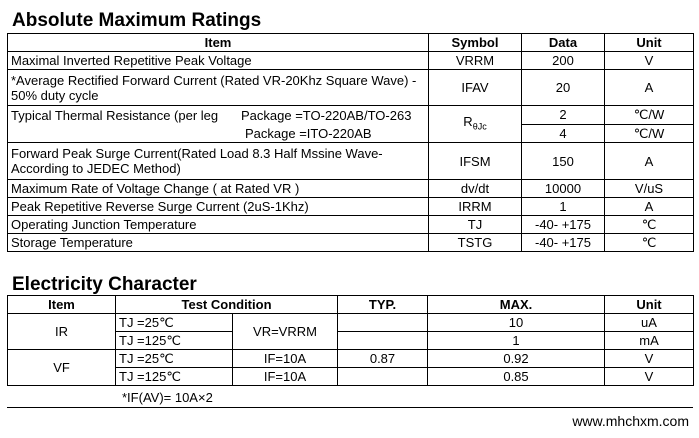 This screenshot has width=699, height=438. I want to click on header-row: Item Symbol Data Unit, so click(350, 42).